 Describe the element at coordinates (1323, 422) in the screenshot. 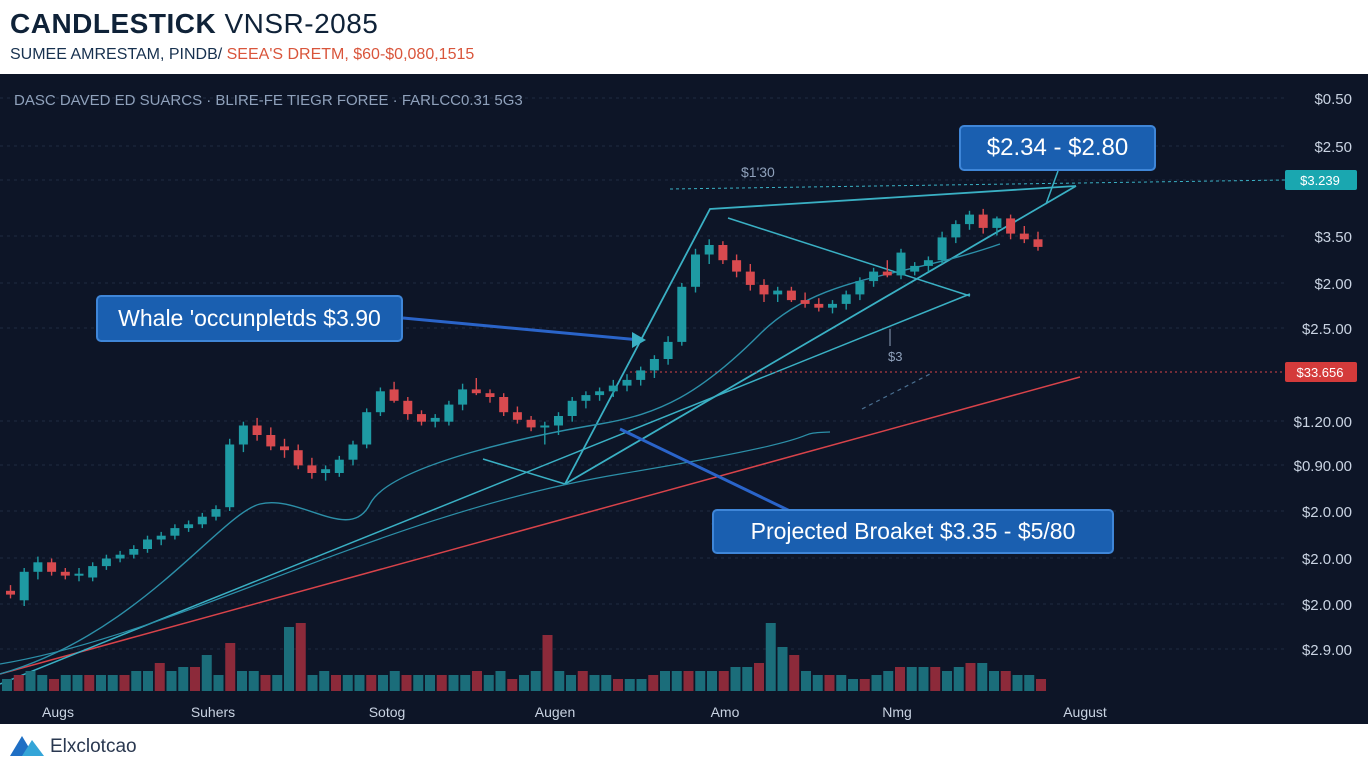

I see `y-tick-label: $1.20.00` at that location.